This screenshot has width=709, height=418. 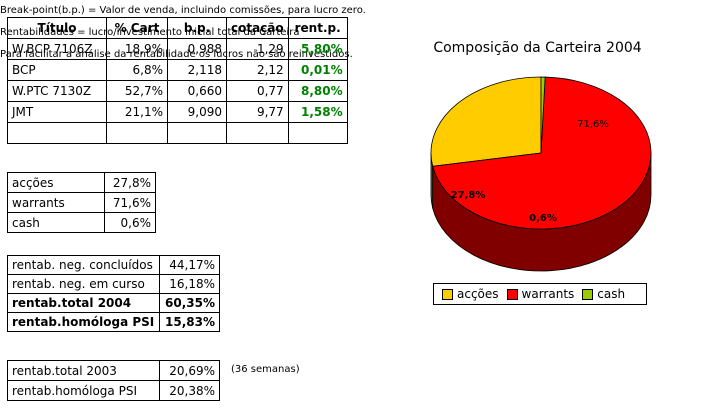 I want to click on cell-bp: 9,090, so click(x=197, y=112).